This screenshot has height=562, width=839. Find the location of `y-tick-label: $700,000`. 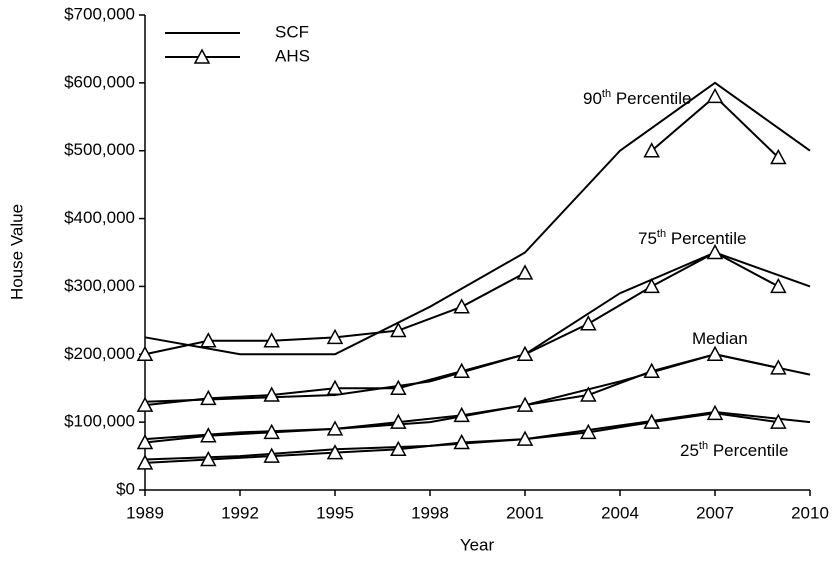

y-tick-label: $700,000 is located at coordinates (99, 13).